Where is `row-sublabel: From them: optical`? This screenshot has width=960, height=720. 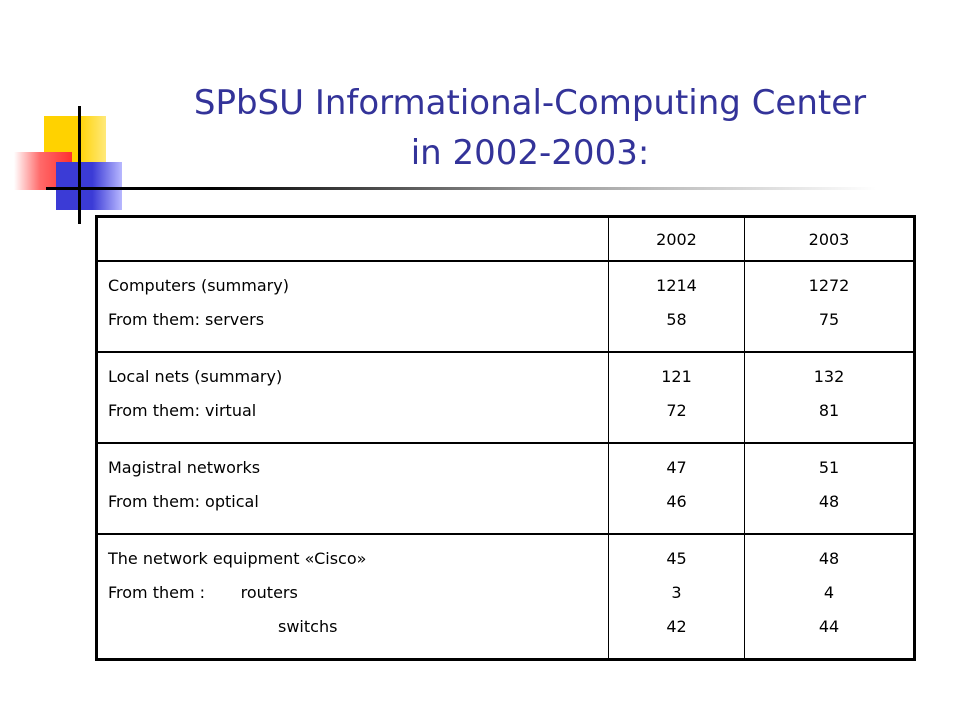 row-sublabel: From them: optical is located at coordinates (183, 501).